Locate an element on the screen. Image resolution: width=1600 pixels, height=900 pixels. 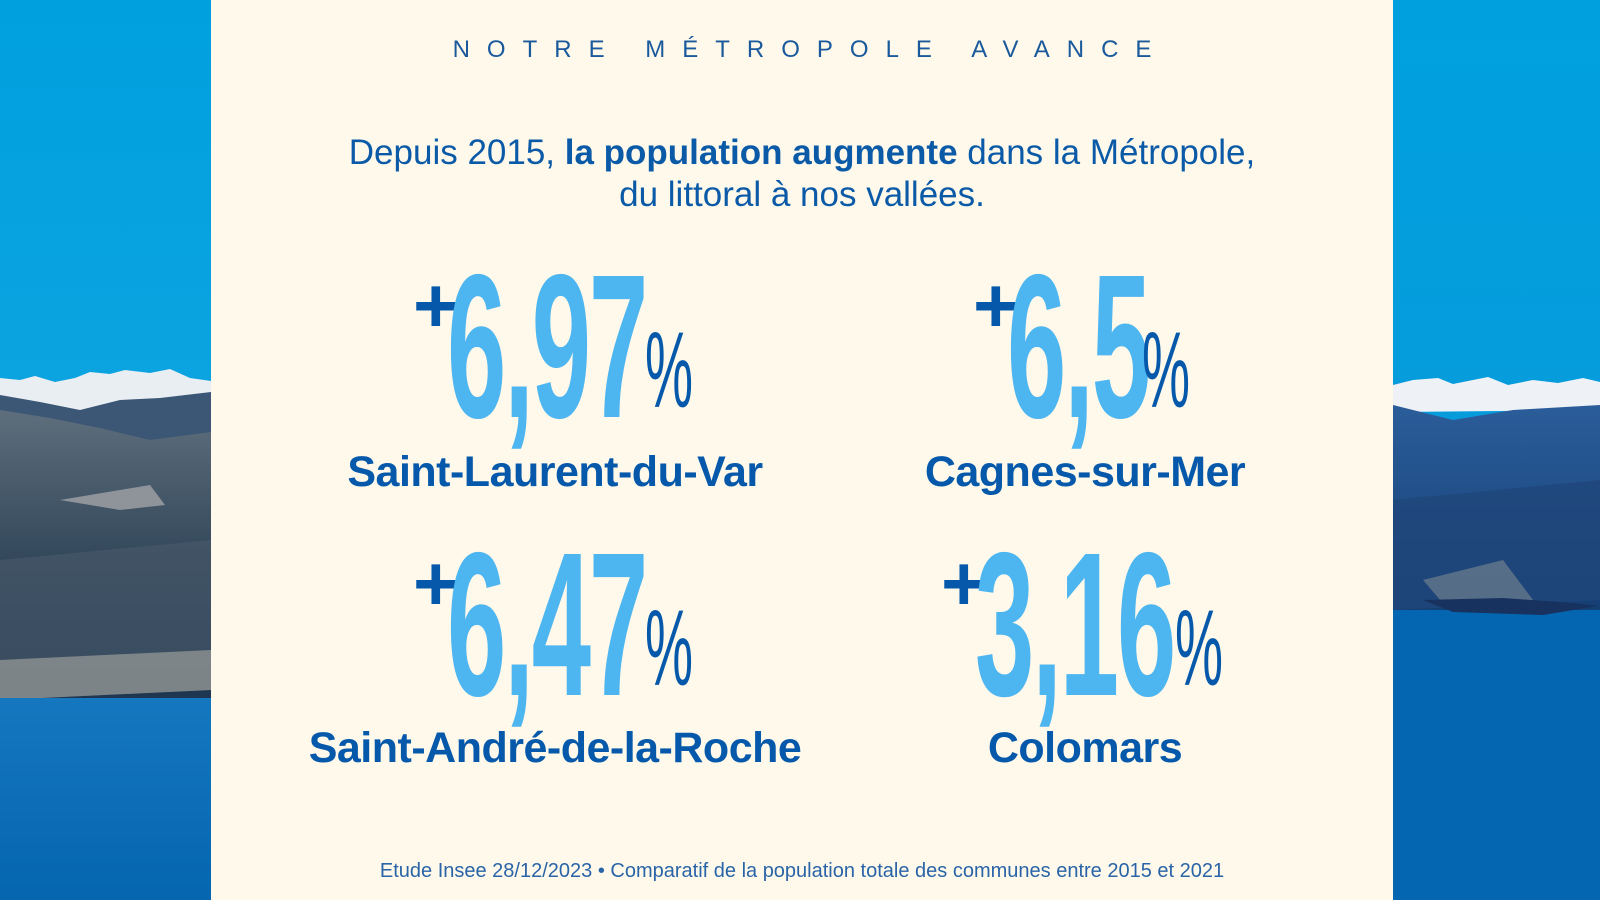
commune-name: Saint-André-de-la-Roche is located at coordinates (555, 748).